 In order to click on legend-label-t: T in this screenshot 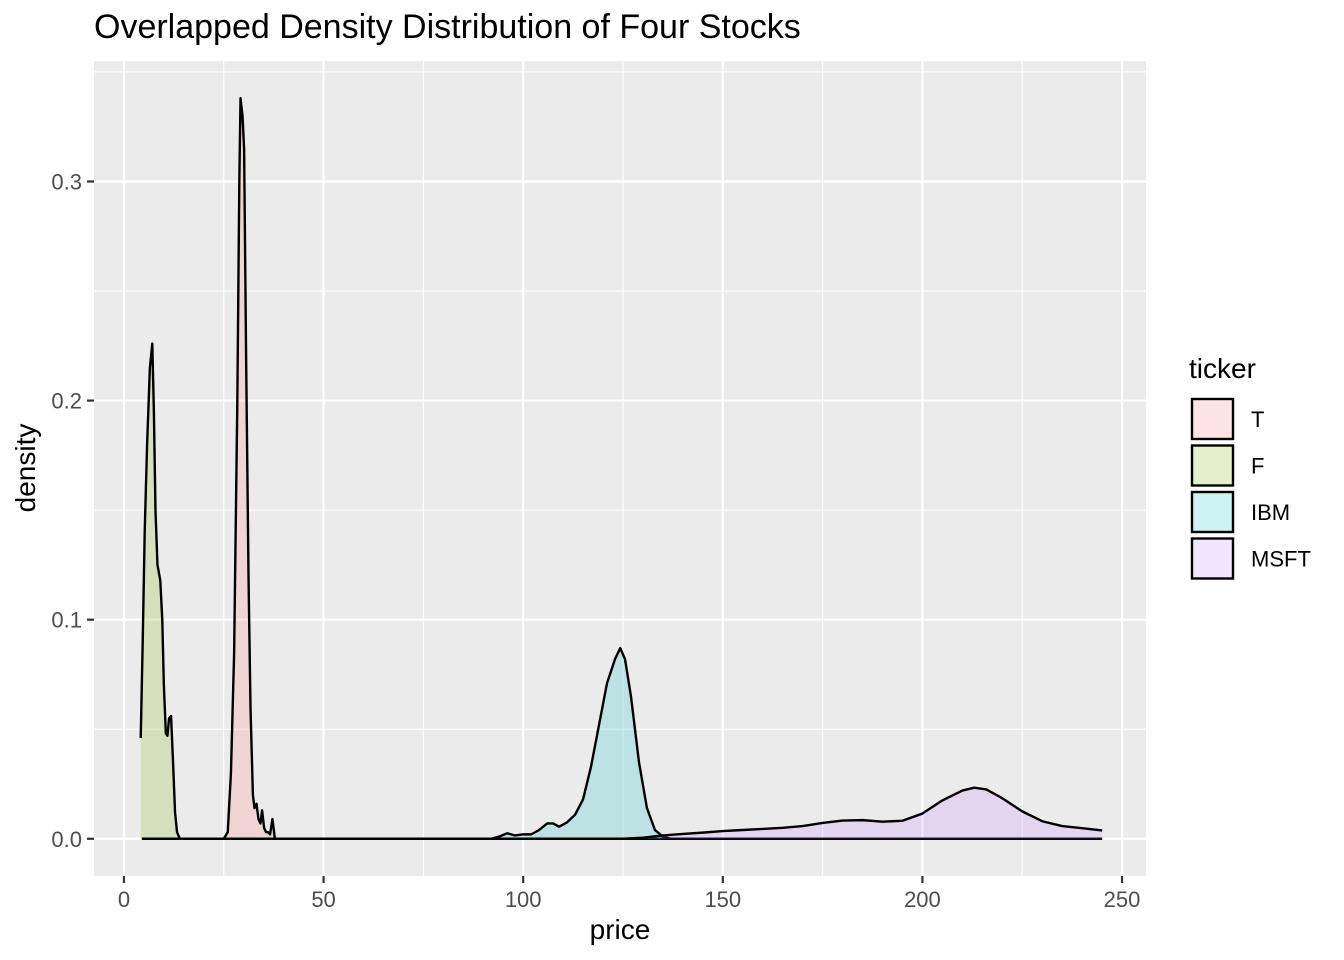, I will do `click(1257, 419)`.